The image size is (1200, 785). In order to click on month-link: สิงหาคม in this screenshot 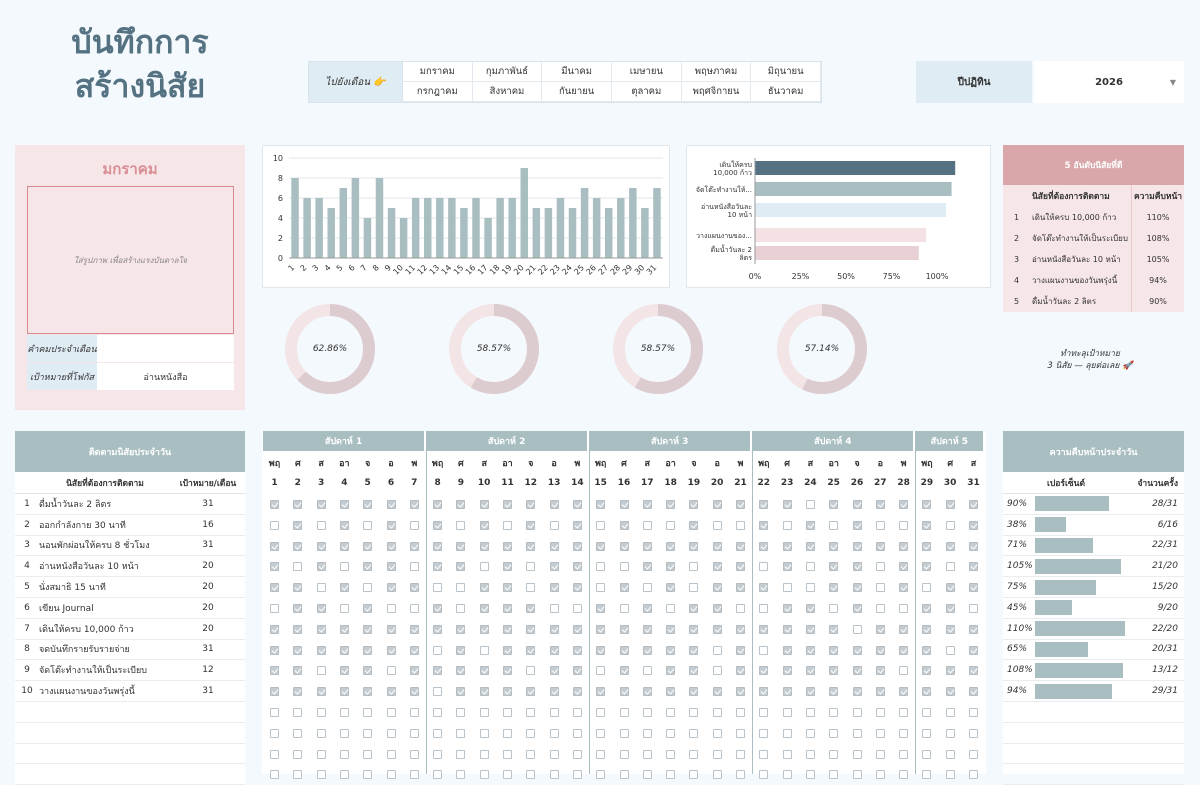, I will do `click(507, 92)`.